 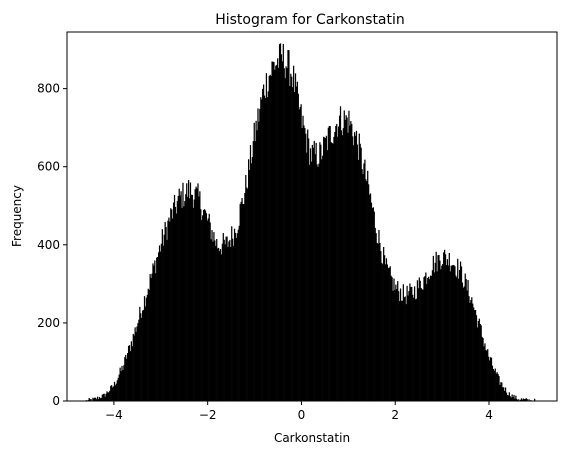 What do you see at coordinates (48, 323) in the screenshot?
I see `y-tick-label: 200` at bounding box center [48, 323].